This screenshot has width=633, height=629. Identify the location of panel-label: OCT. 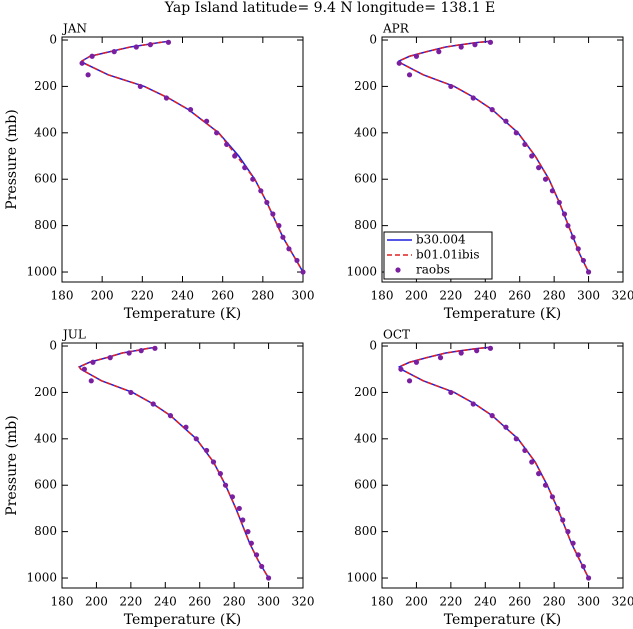
(396, 335).